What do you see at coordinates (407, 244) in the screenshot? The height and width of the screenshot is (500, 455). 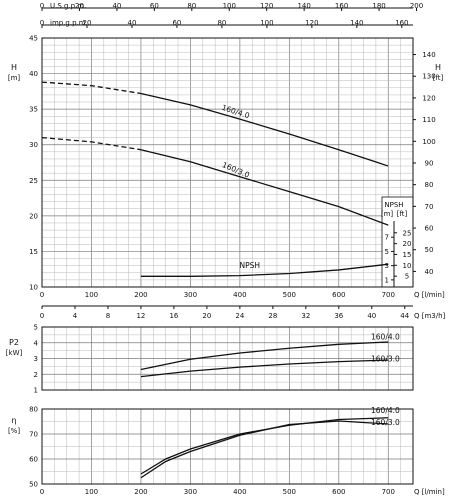 I see `npsh-ft-tick-label: 20` at bounding box center [407, 244].